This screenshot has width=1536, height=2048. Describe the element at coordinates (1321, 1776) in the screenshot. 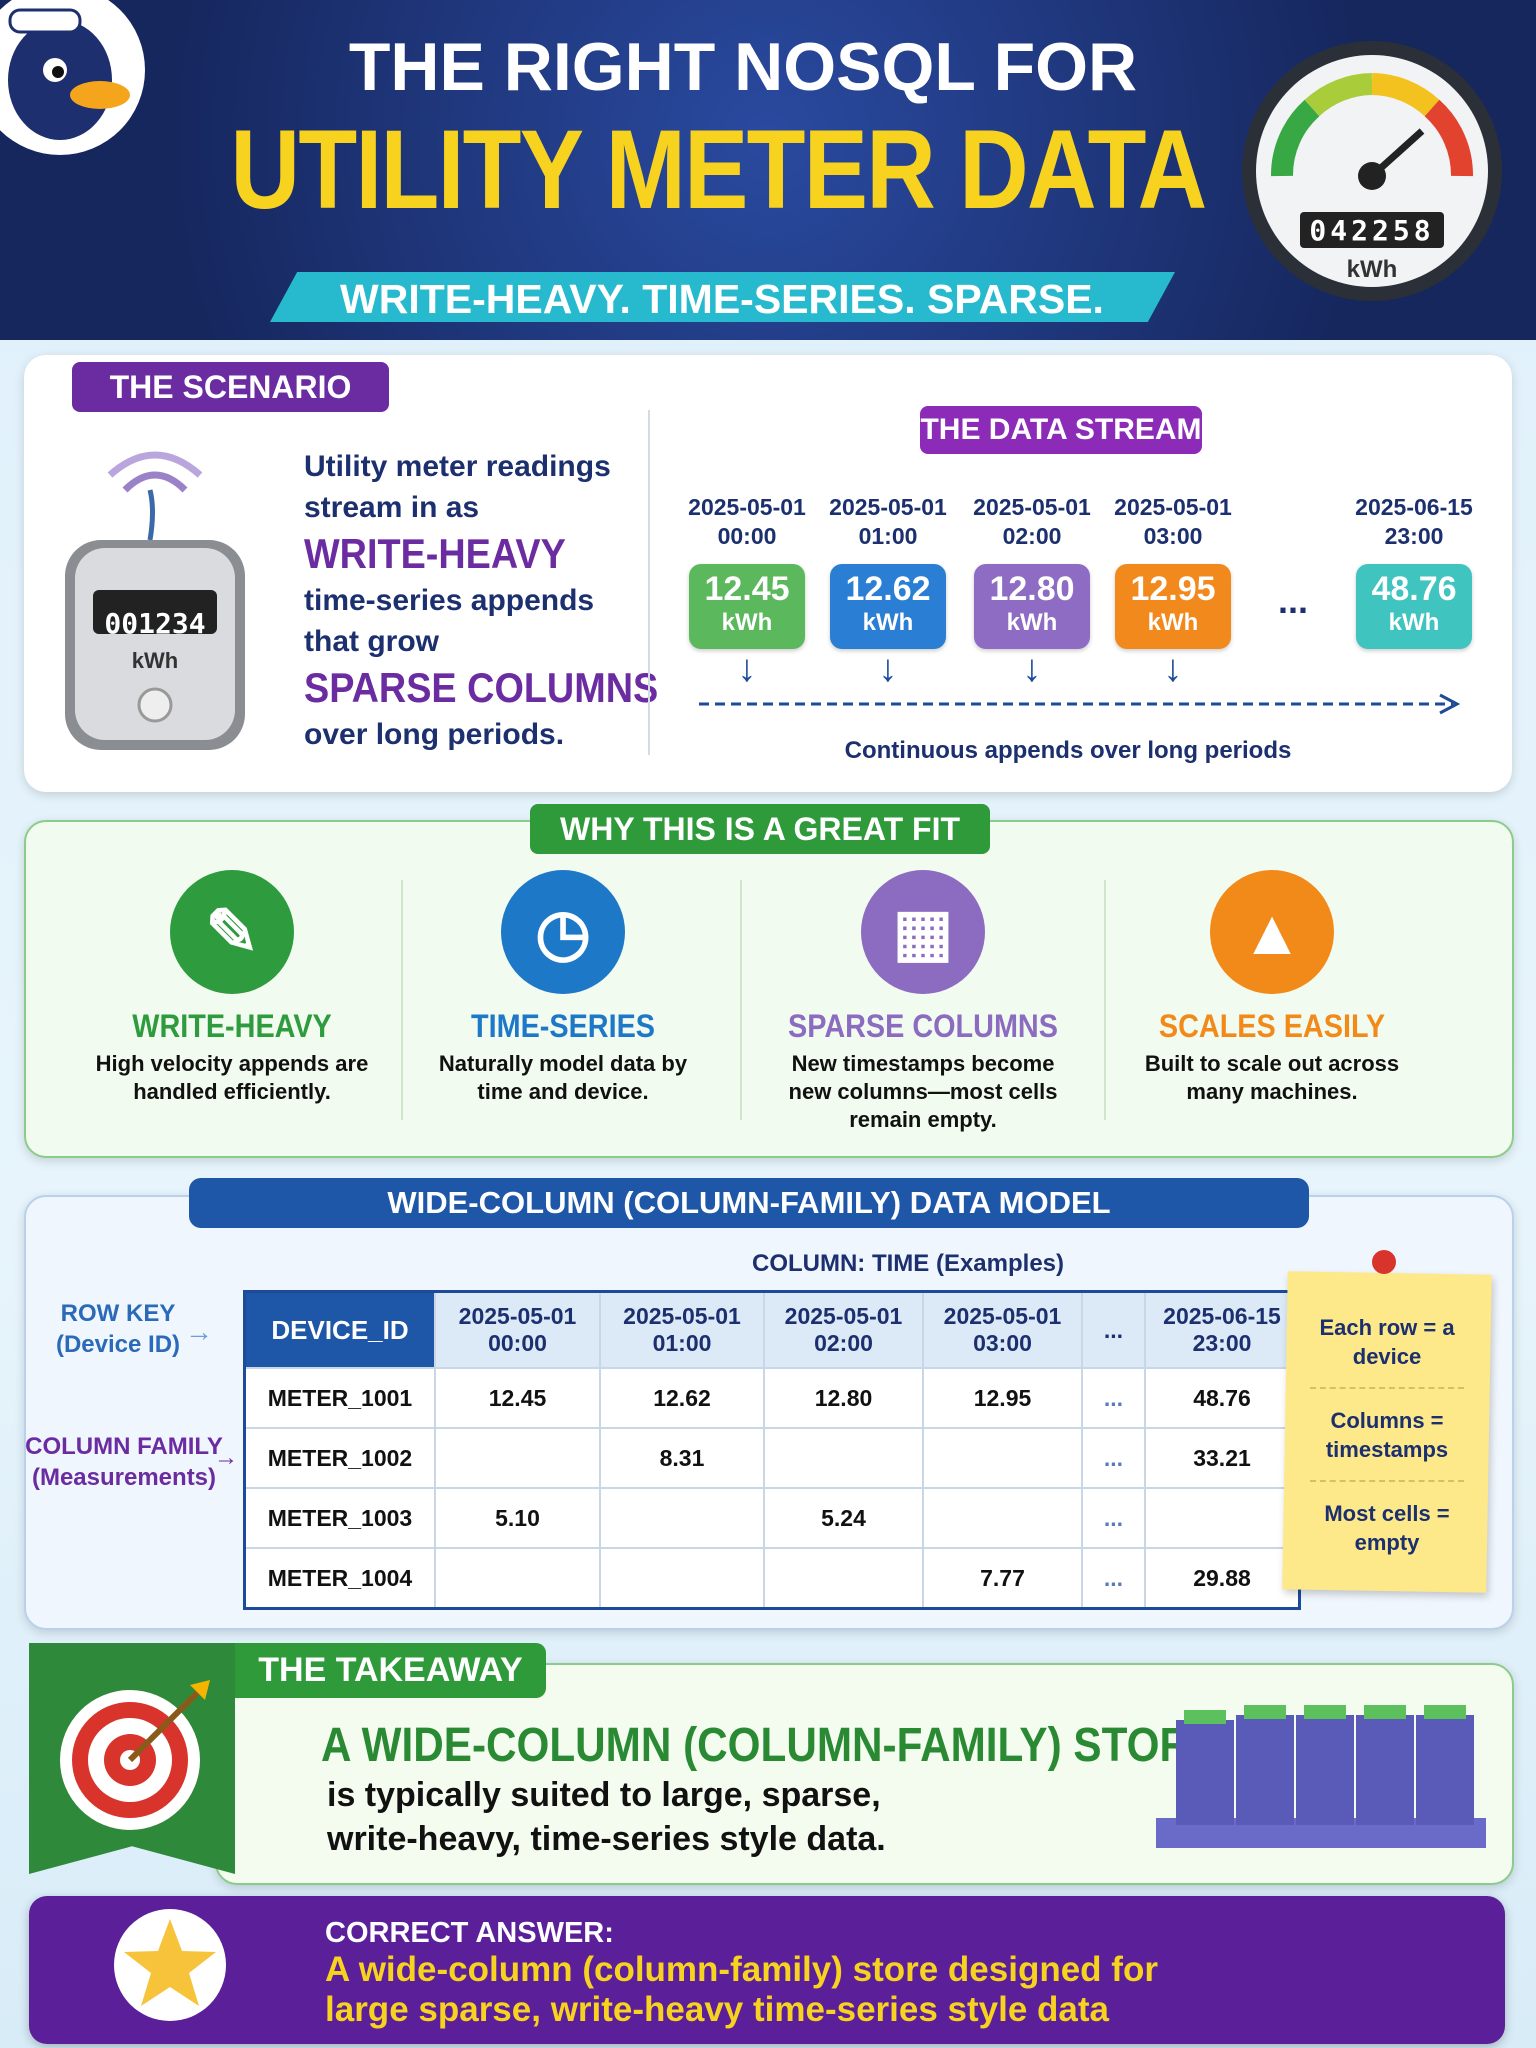

I see `servers` at that location.